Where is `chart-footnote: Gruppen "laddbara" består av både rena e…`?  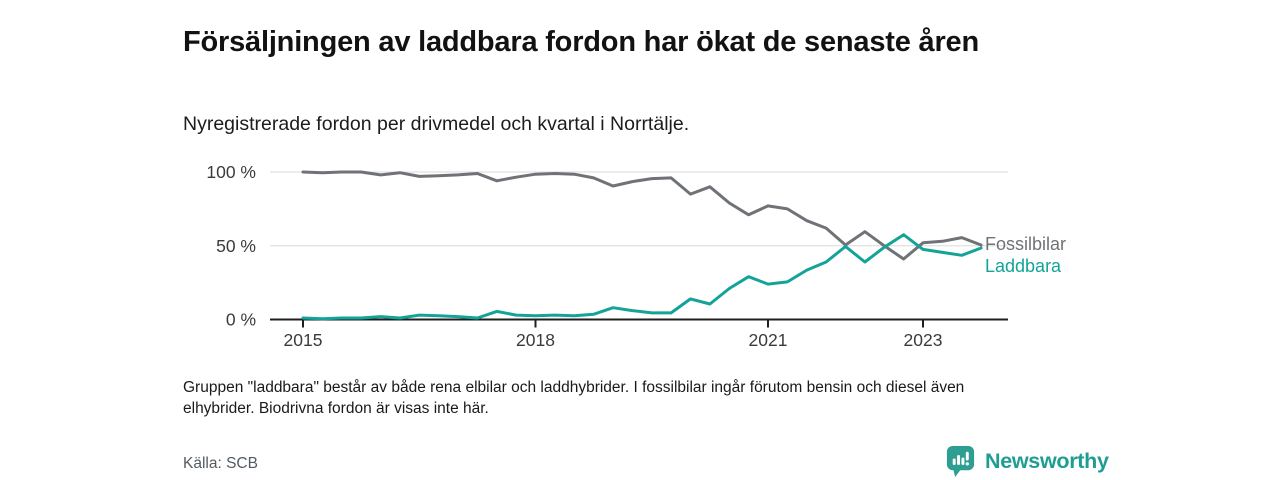
chart-footnote: Gruppen "laddbara" består av både rena e… is located at coordinates (623, 398).